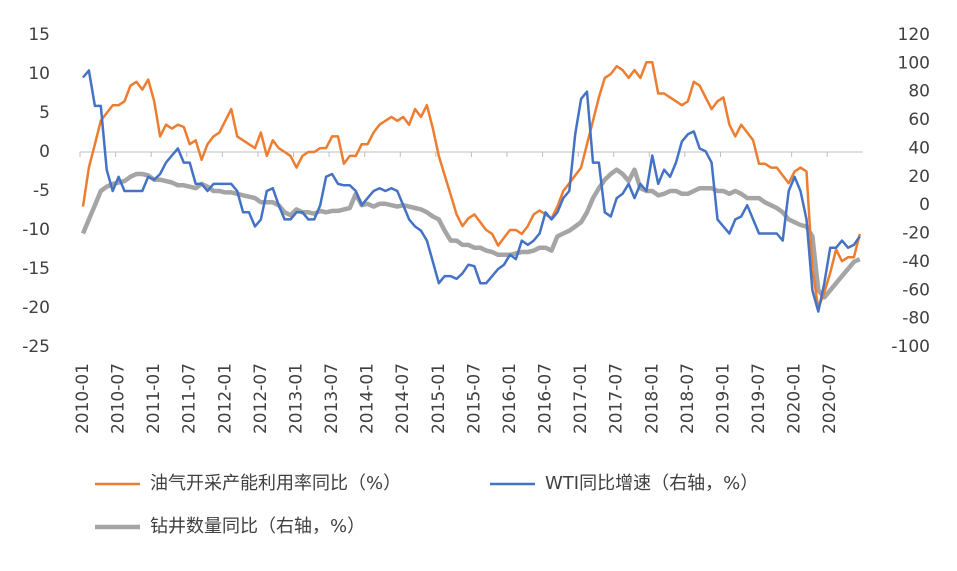  I want to click on y-tick-label: -20, so click(36, 308).